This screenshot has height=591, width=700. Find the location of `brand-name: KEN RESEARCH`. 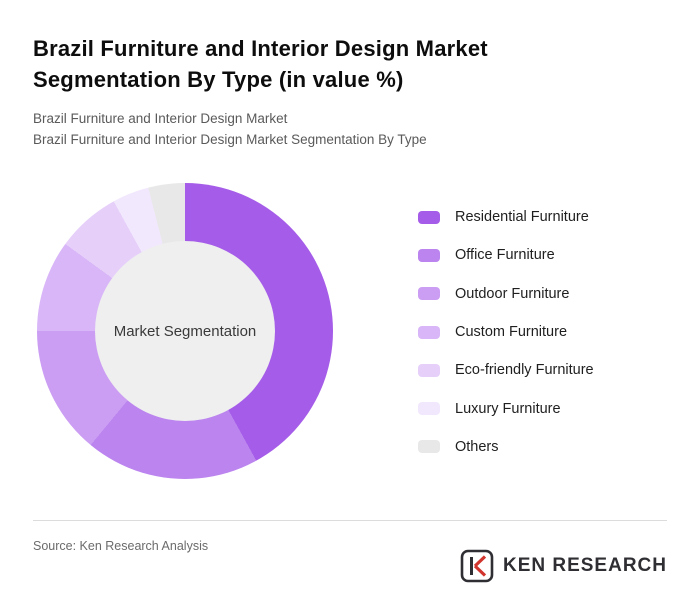

brand-name: KEN RESEARCH is located at coordinates (584, 565).